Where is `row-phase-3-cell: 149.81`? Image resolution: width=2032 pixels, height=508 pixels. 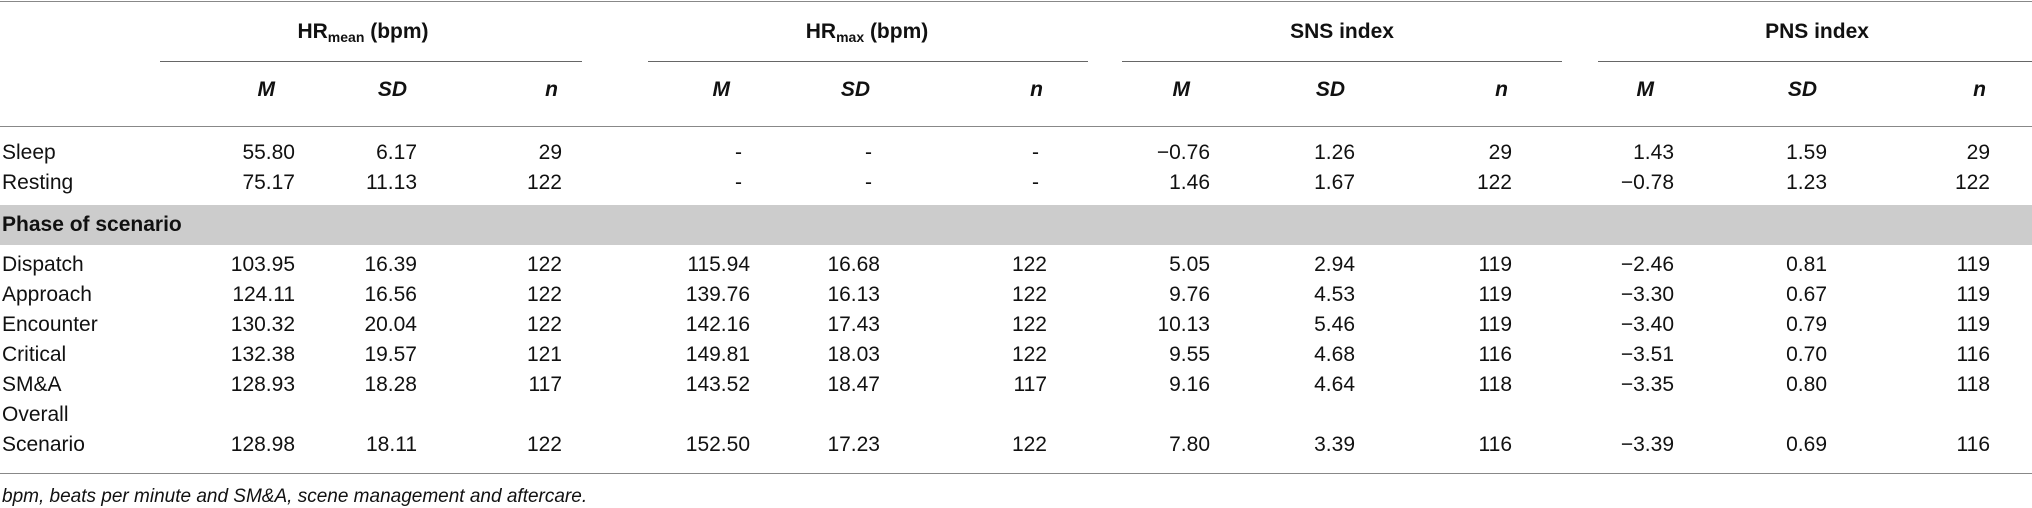 row-phase-3-cell: 149.81 is located at coordinates (717, 354).